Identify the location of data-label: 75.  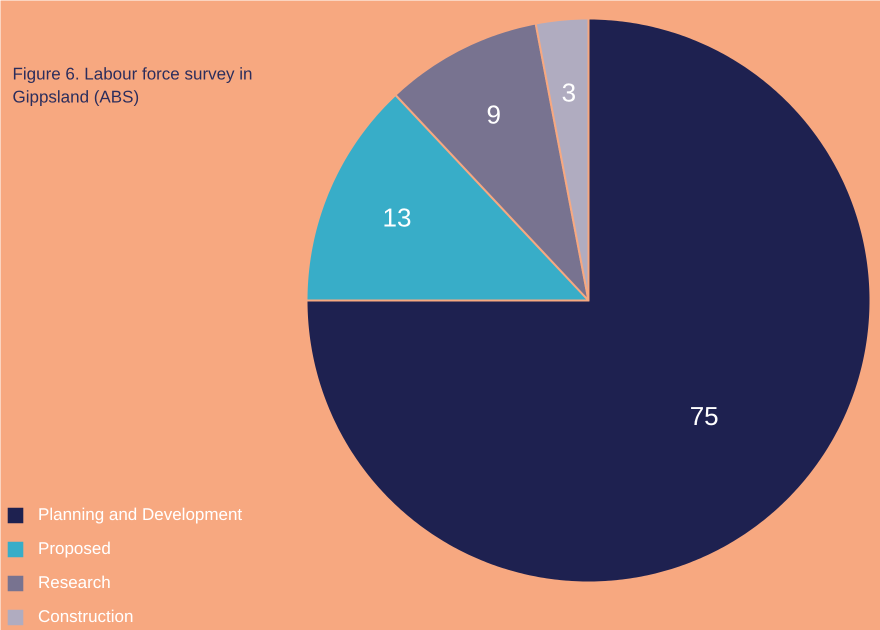
(704, 416).